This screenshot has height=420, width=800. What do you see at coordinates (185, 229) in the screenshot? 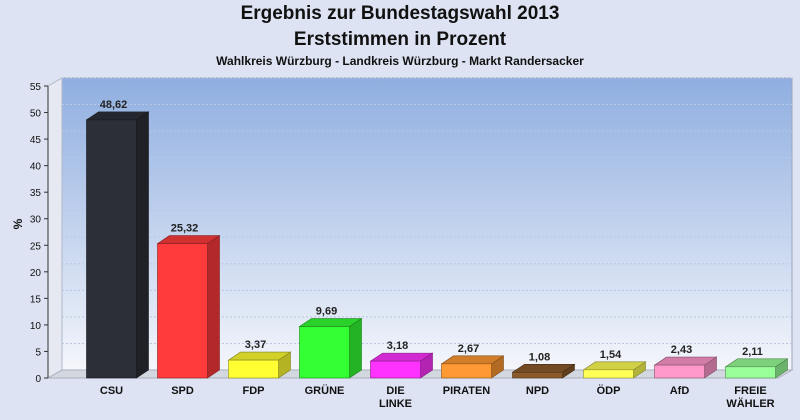
I see `value-label: 25,32` at bounding box center [185, 229].